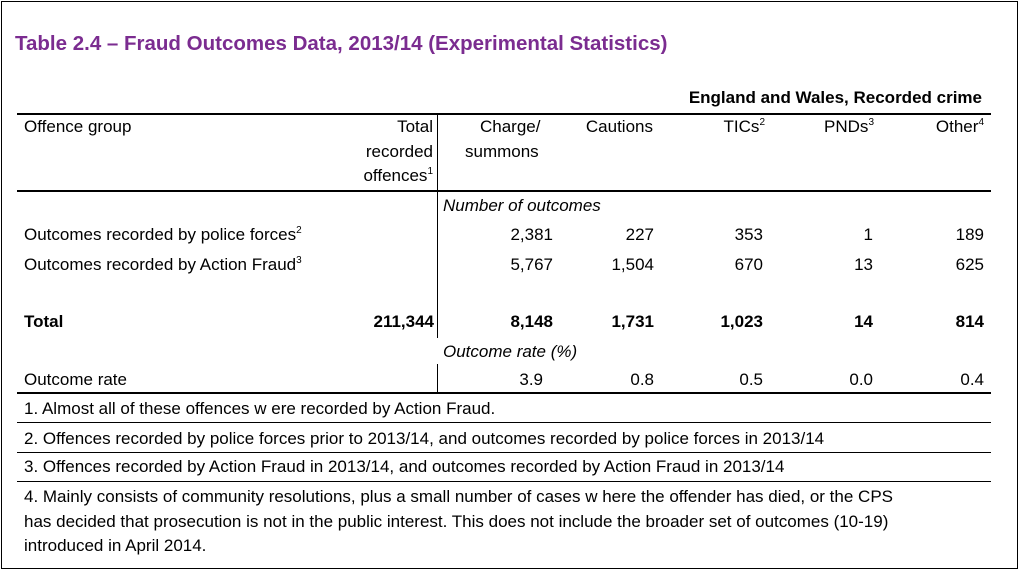  I want to click on header-total-line3: offences1, so click(398, 175).